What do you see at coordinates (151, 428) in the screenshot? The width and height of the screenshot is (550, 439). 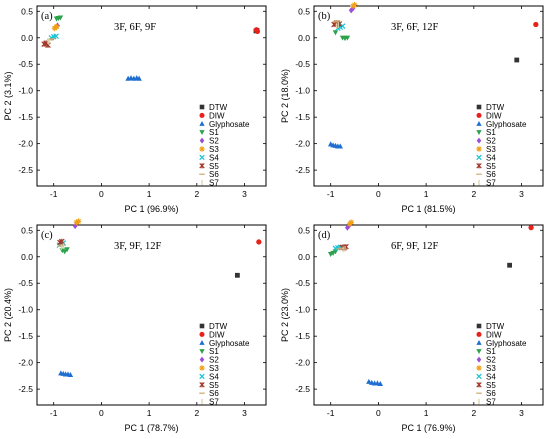 I see `x-axis-label: PC 1 (78.7%)` at bounding box center [151, 428].